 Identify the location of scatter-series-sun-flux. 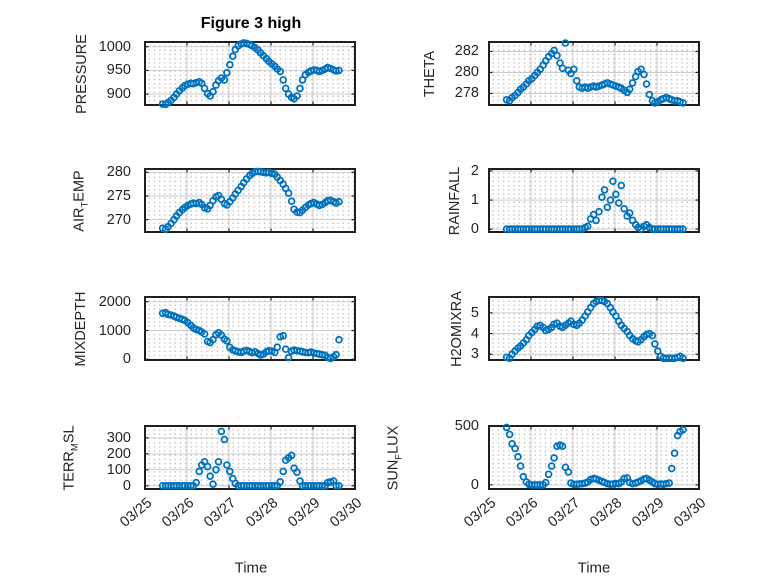
(594, 456).